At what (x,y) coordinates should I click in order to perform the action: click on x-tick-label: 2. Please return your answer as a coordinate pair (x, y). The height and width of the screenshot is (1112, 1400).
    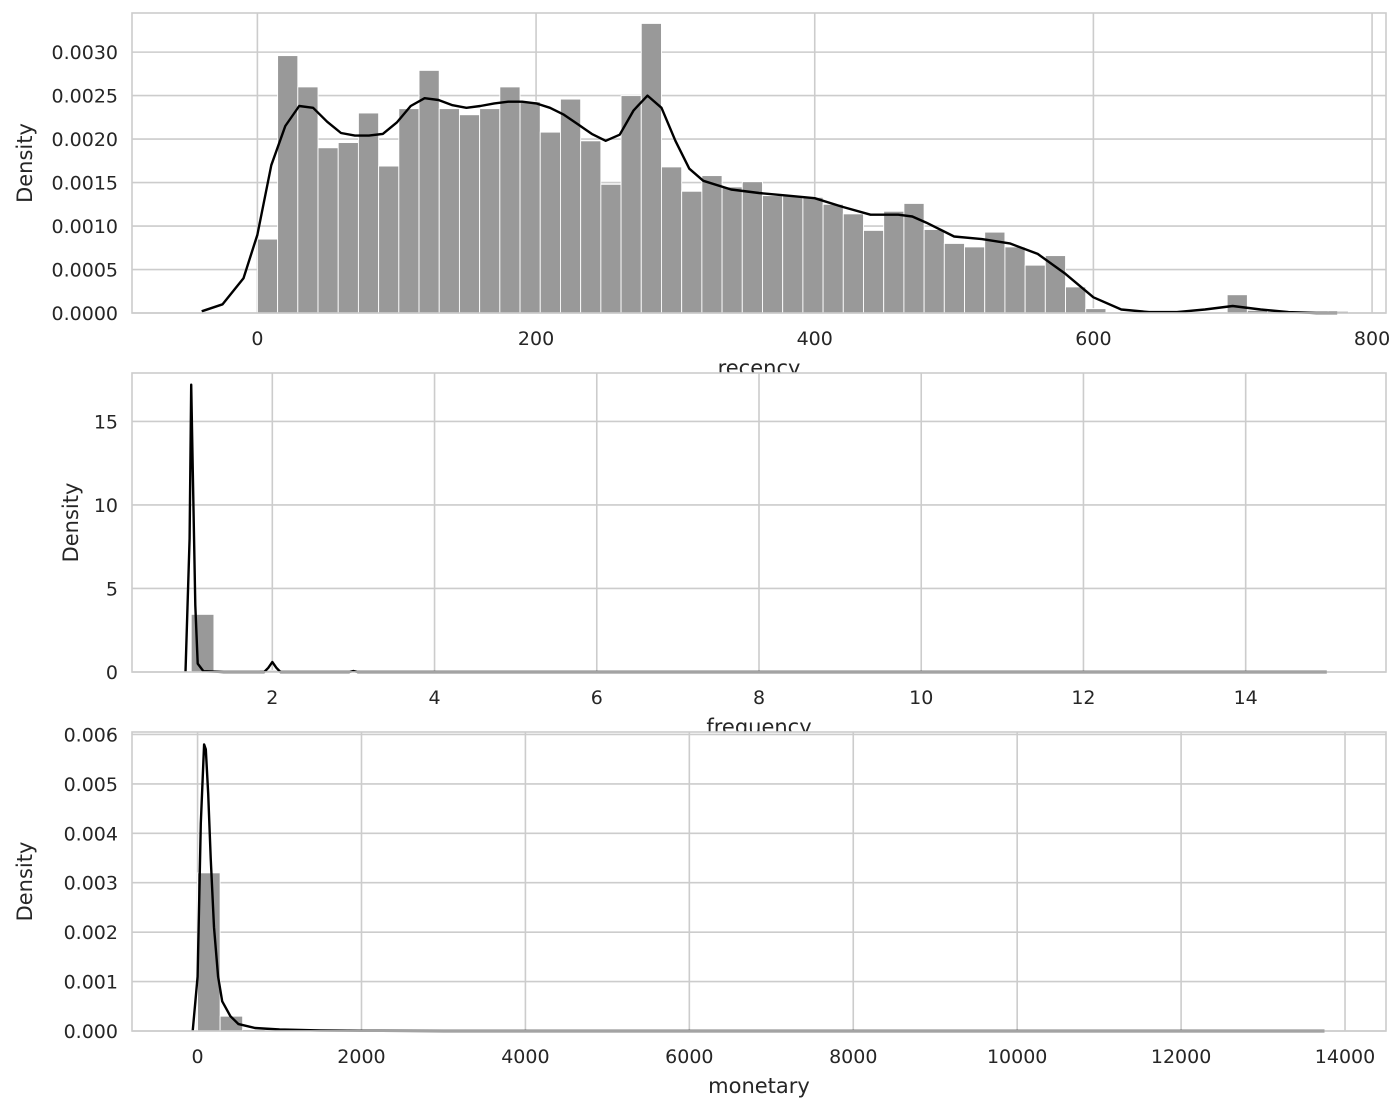
    Looking at the image, I should click on (272, 698).